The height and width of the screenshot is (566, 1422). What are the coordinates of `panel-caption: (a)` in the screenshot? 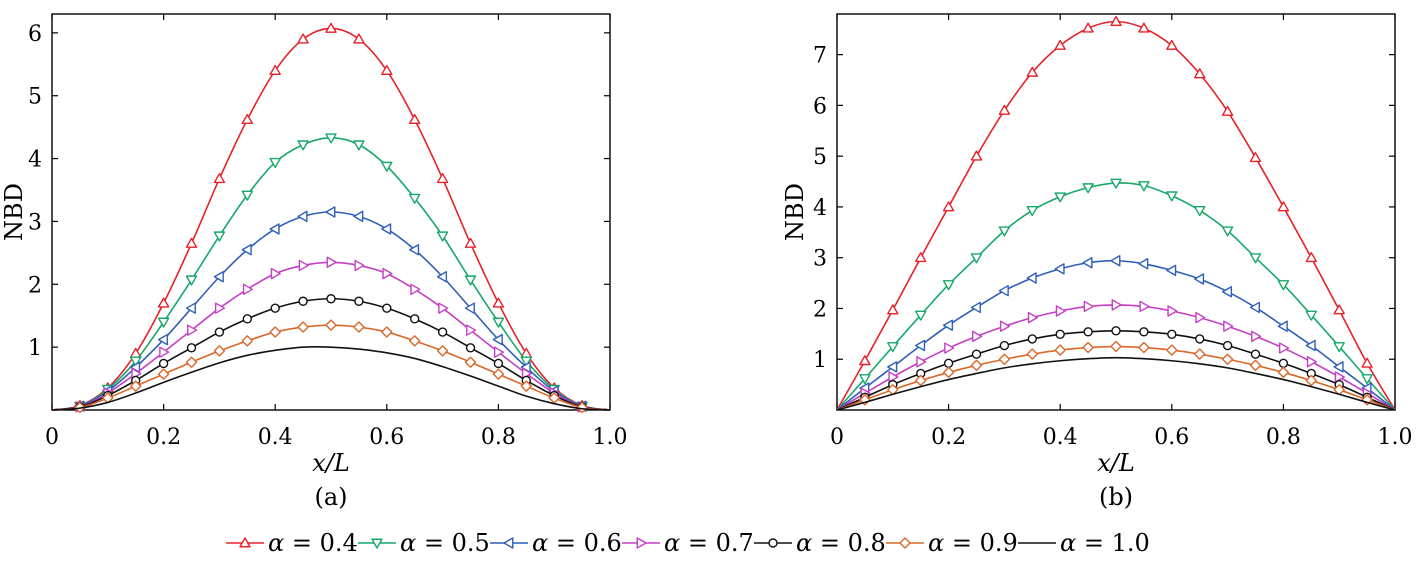 It's located at (330, 497).